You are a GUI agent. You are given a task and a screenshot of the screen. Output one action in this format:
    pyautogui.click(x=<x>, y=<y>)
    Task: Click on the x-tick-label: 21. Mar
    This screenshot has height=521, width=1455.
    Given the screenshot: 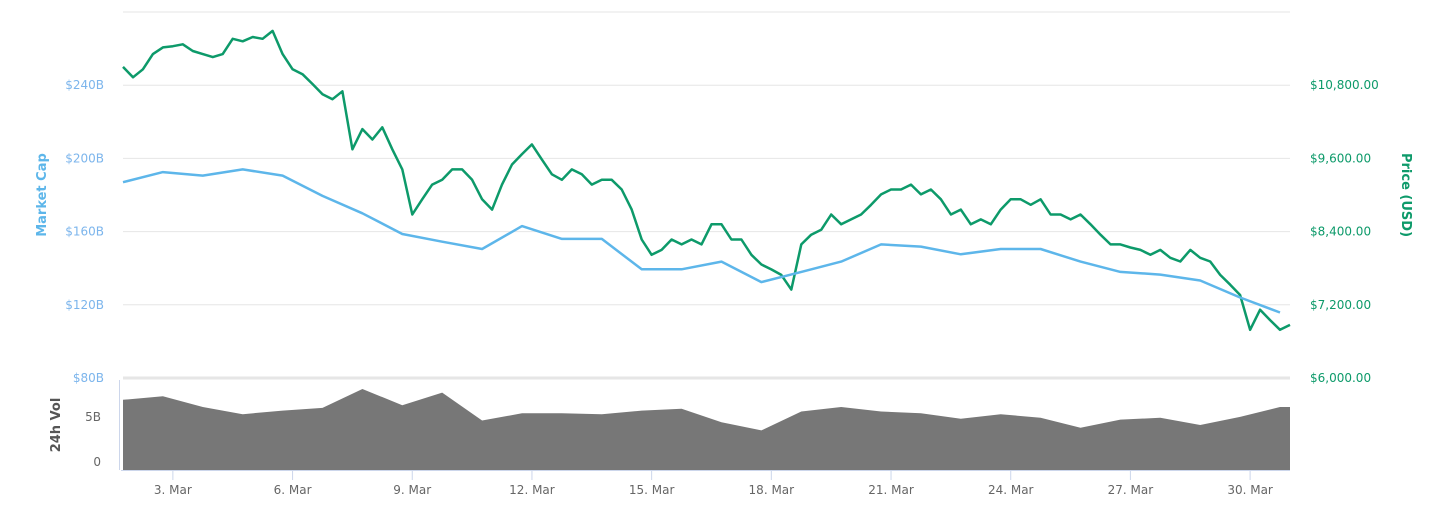 What is the action you would take?
    pyautogui.click(x=891, y=490)
    